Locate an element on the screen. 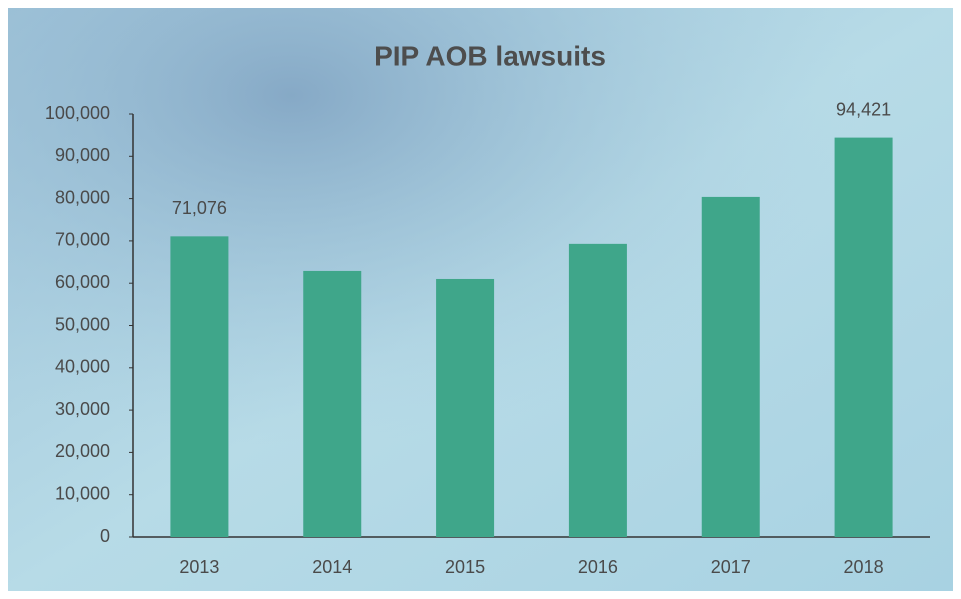  y-tick-label: 20,000 is located at coordinates (82, 451).